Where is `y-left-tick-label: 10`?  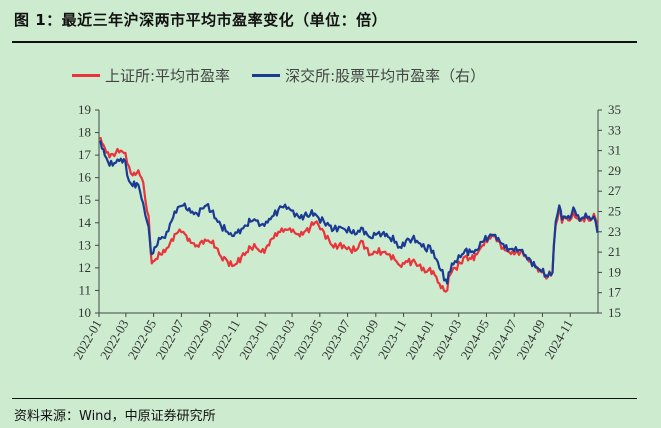 y-left-tick-label: 10 is located at coordinates (84, 312).